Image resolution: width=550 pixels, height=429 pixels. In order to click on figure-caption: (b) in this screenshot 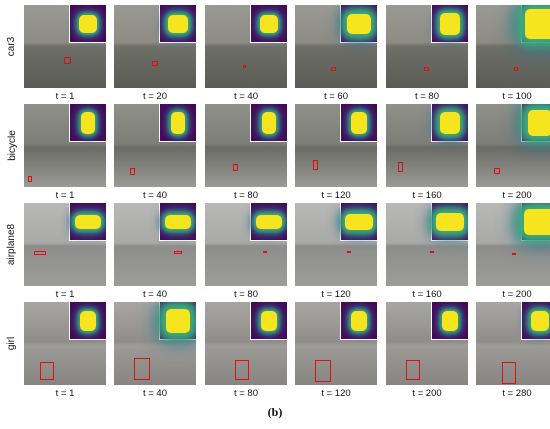, I will do `click(275, 412)`.